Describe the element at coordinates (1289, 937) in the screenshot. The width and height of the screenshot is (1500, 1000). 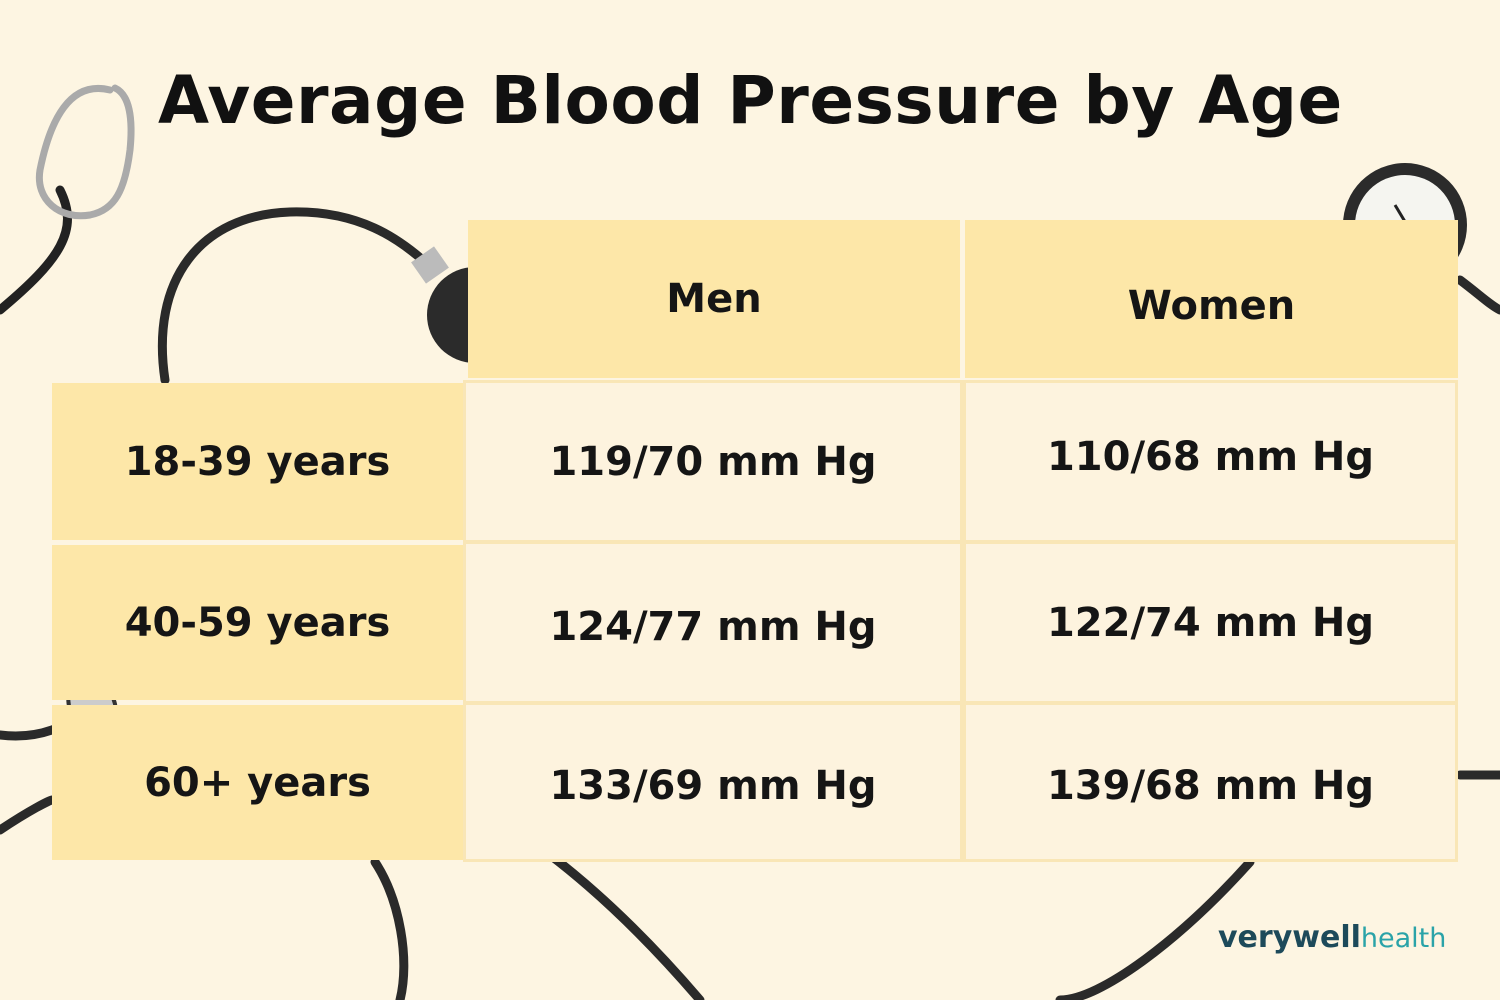
I see `logo-brand: verywell` at that location.